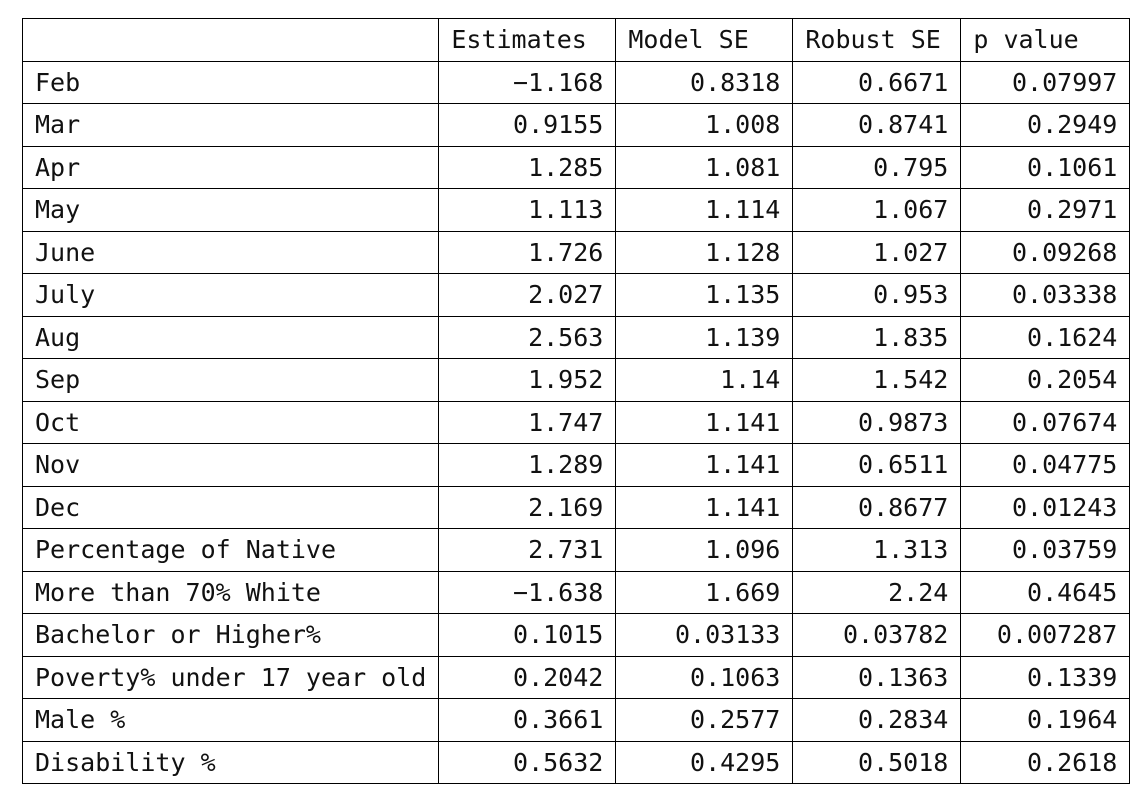  I want to click on table-row: Aug 2.563 1.139 1.835 0.1624, so click(576, 337).